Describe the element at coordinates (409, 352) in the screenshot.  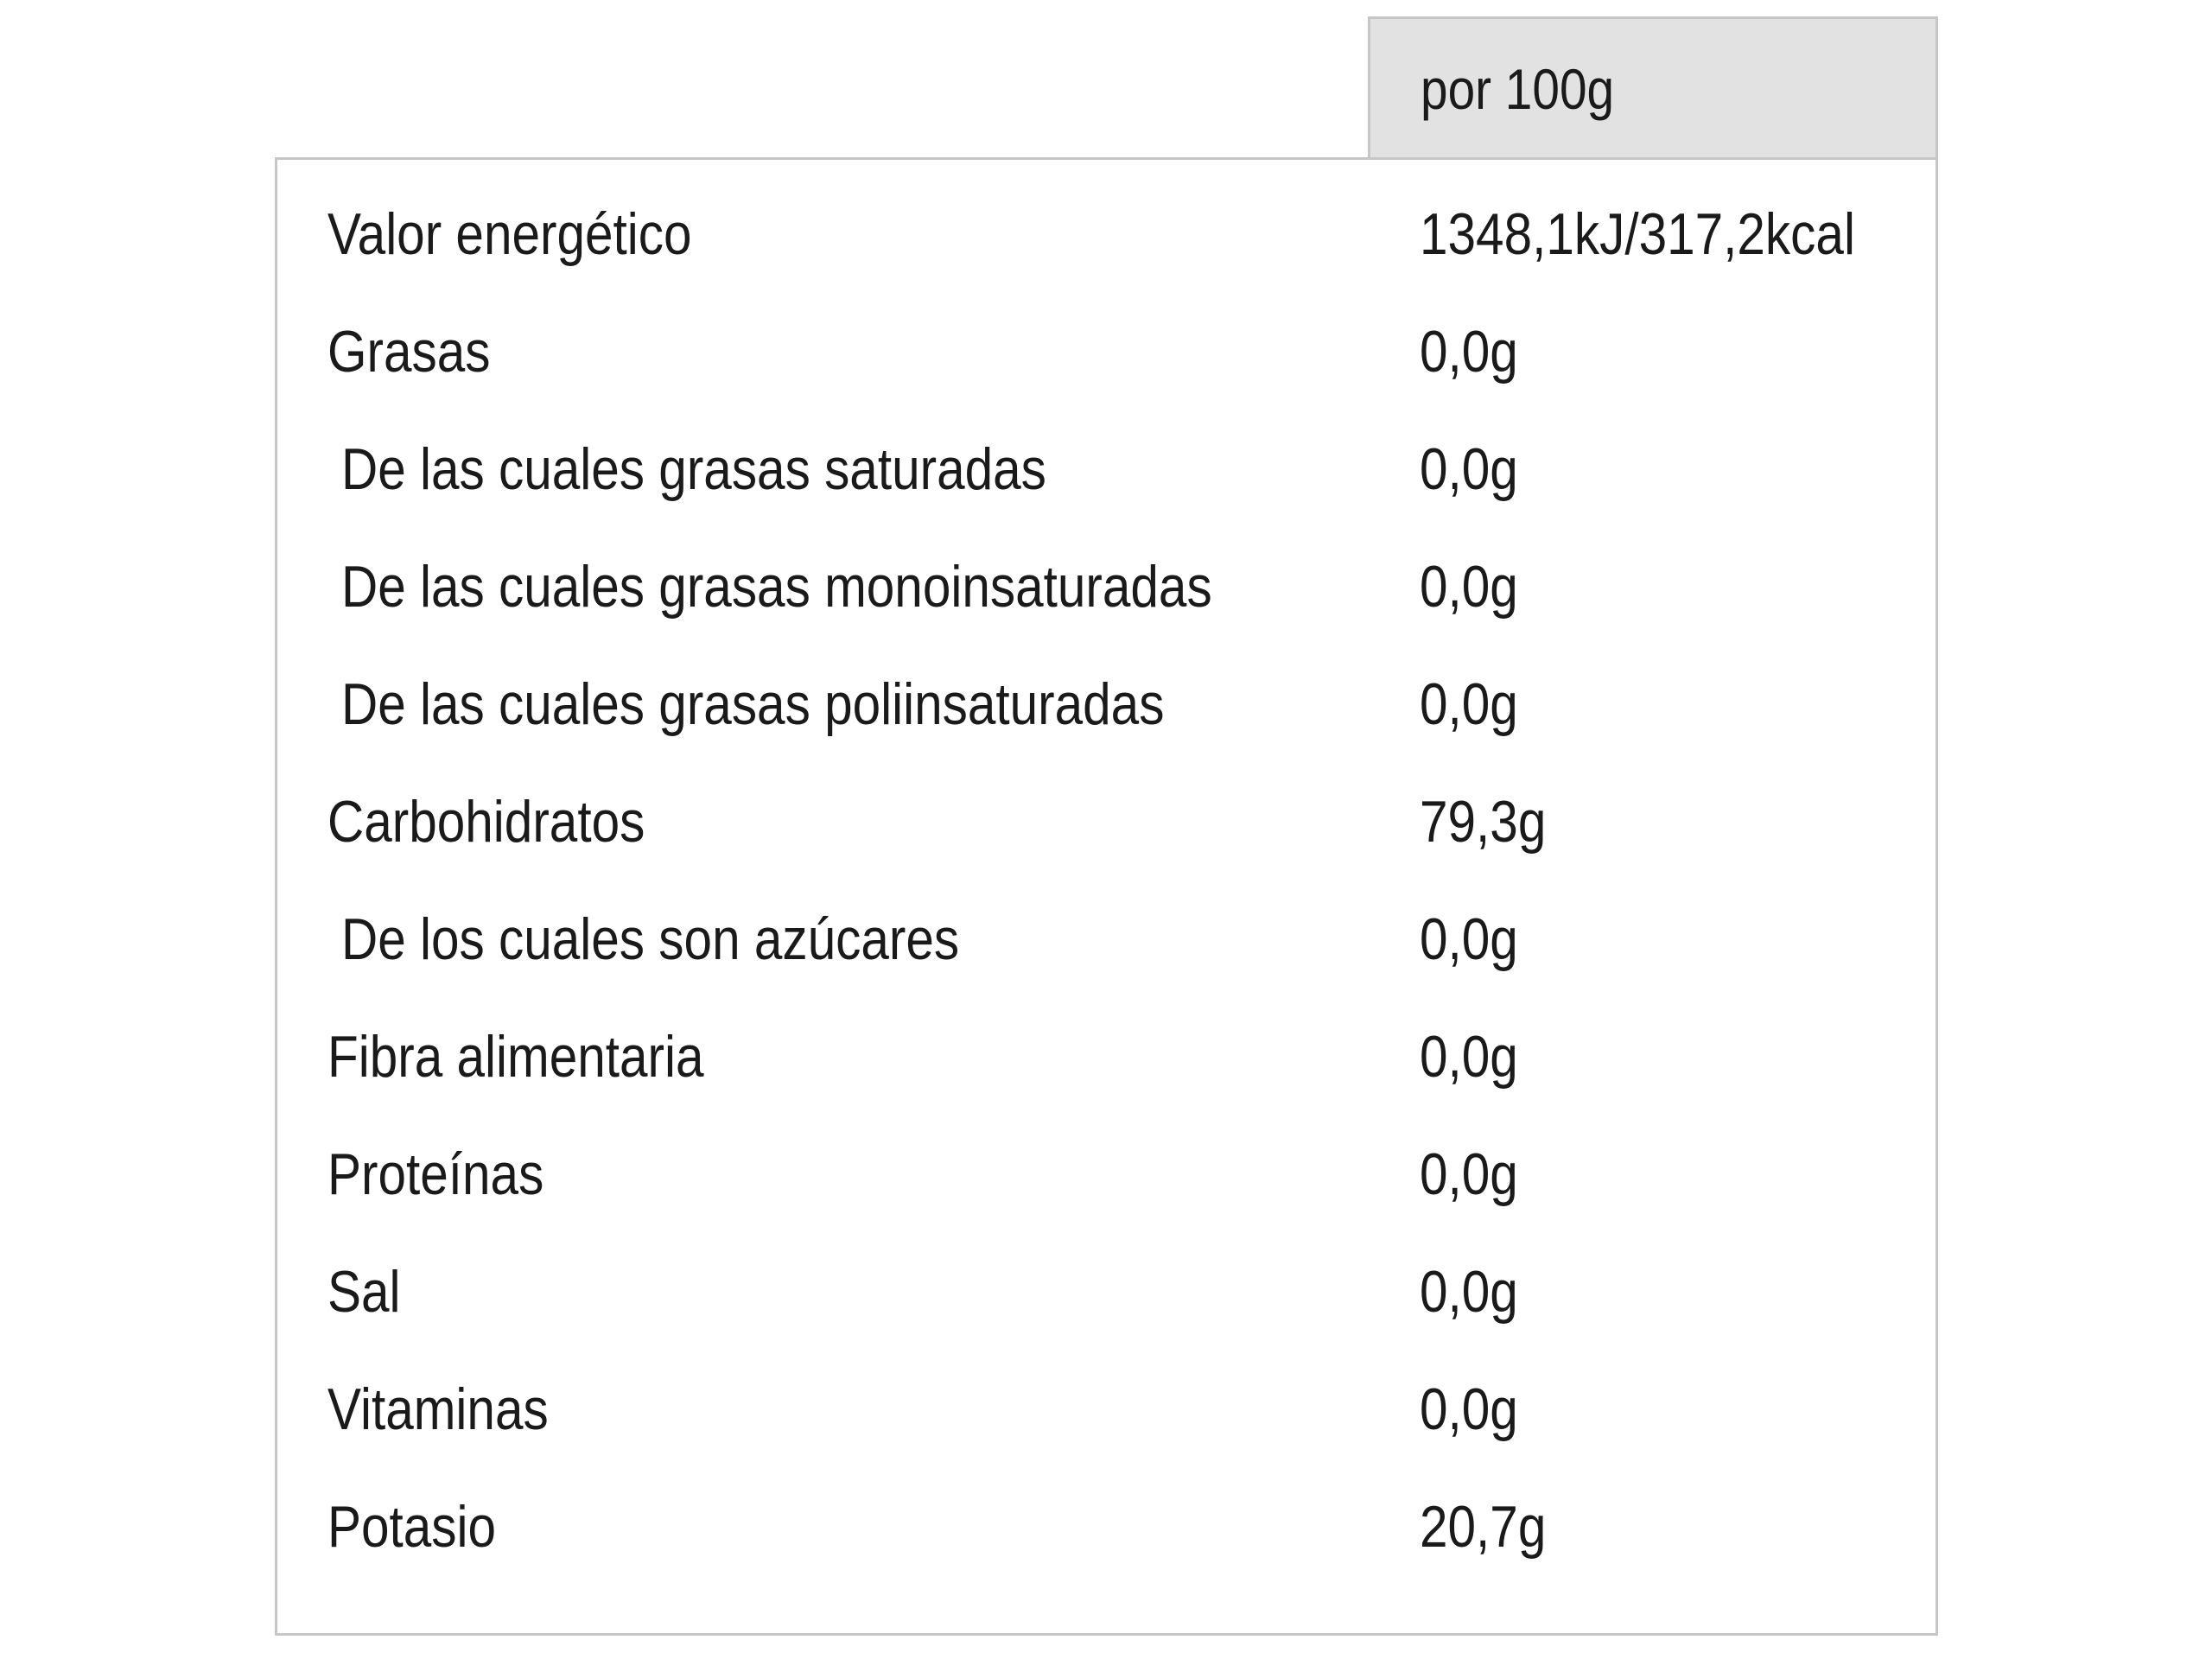
I see `row-label: Grasas` at that location.